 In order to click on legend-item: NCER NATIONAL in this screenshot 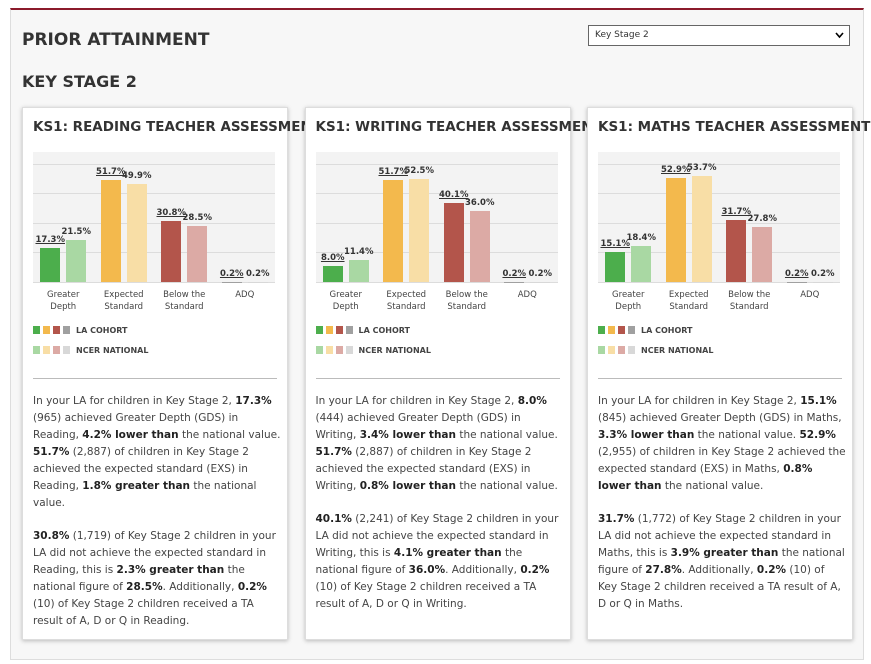, I will do `click(655, 351)`.